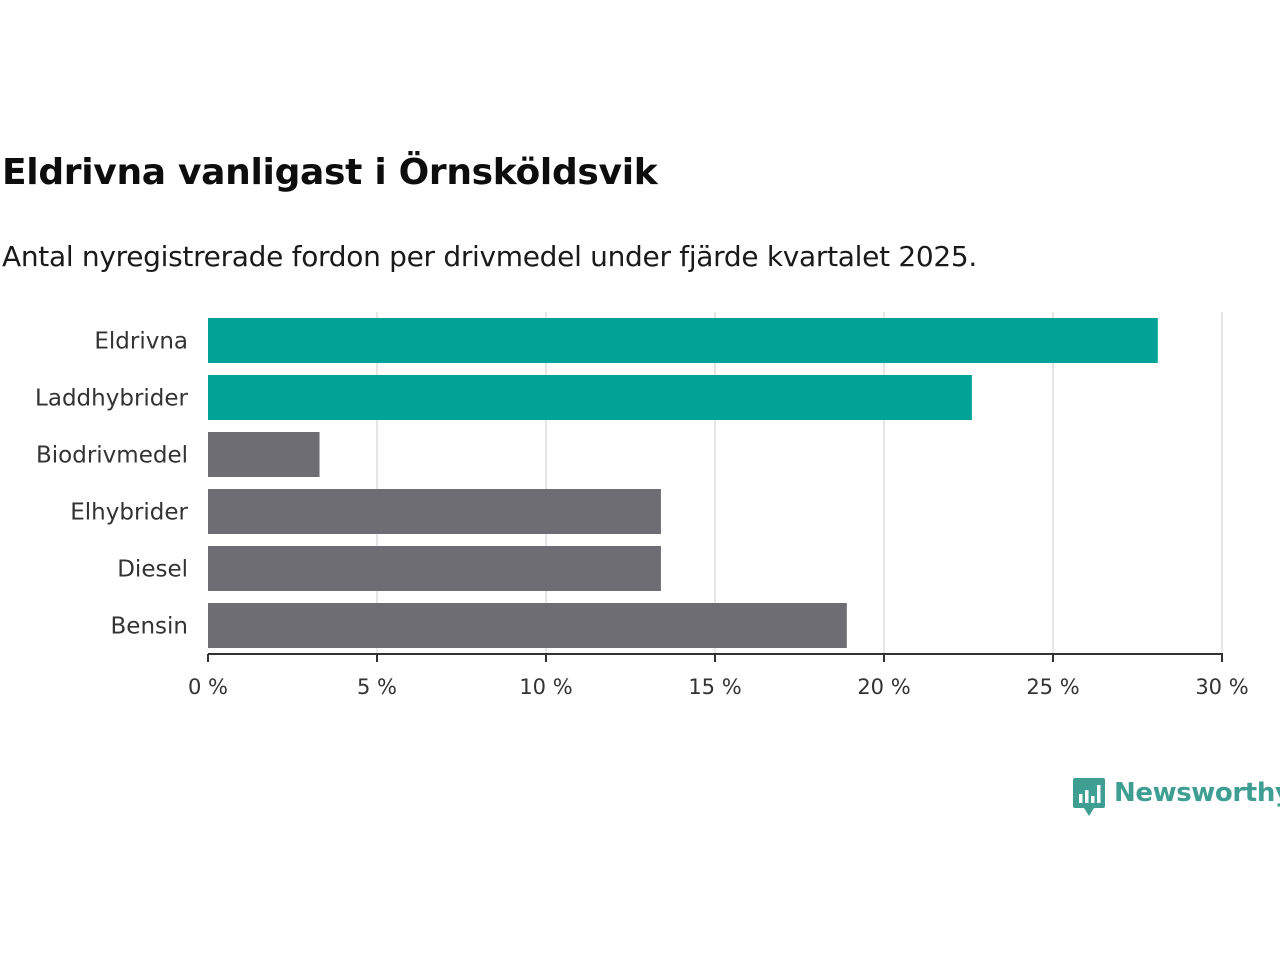  I want to click on newsworthy-logo: Newsworthy, so click(1176, 797).